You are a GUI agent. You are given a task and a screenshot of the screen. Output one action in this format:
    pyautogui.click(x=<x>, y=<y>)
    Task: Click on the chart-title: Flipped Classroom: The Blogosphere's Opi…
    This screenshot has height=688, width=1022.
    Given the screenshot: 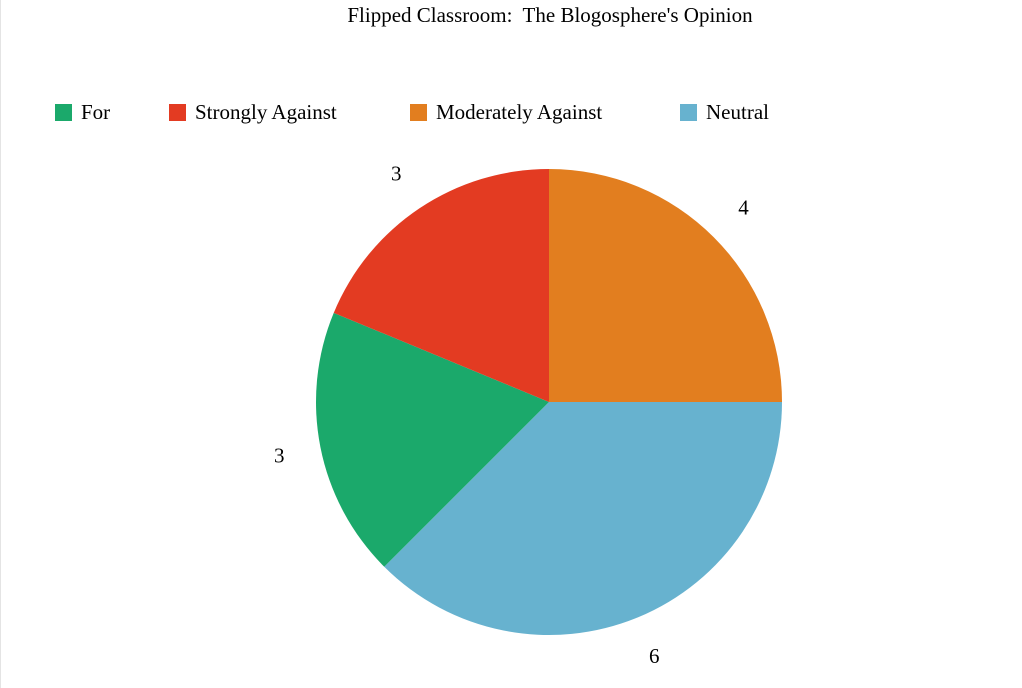 What is the action you would take?
    pyautogui.click(x=550, y=15)
    